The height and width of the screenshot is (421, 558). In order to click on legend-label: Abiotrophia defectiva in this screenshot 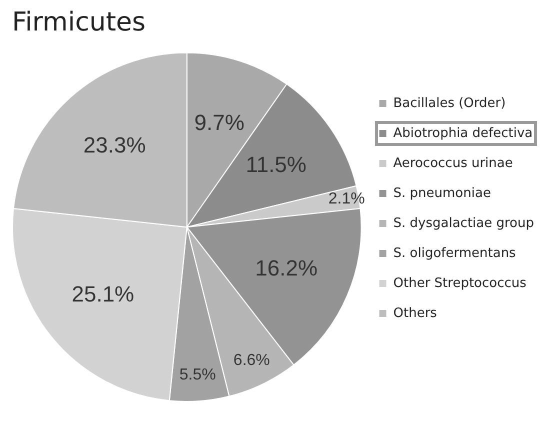, I will do `click(463, 133)`.